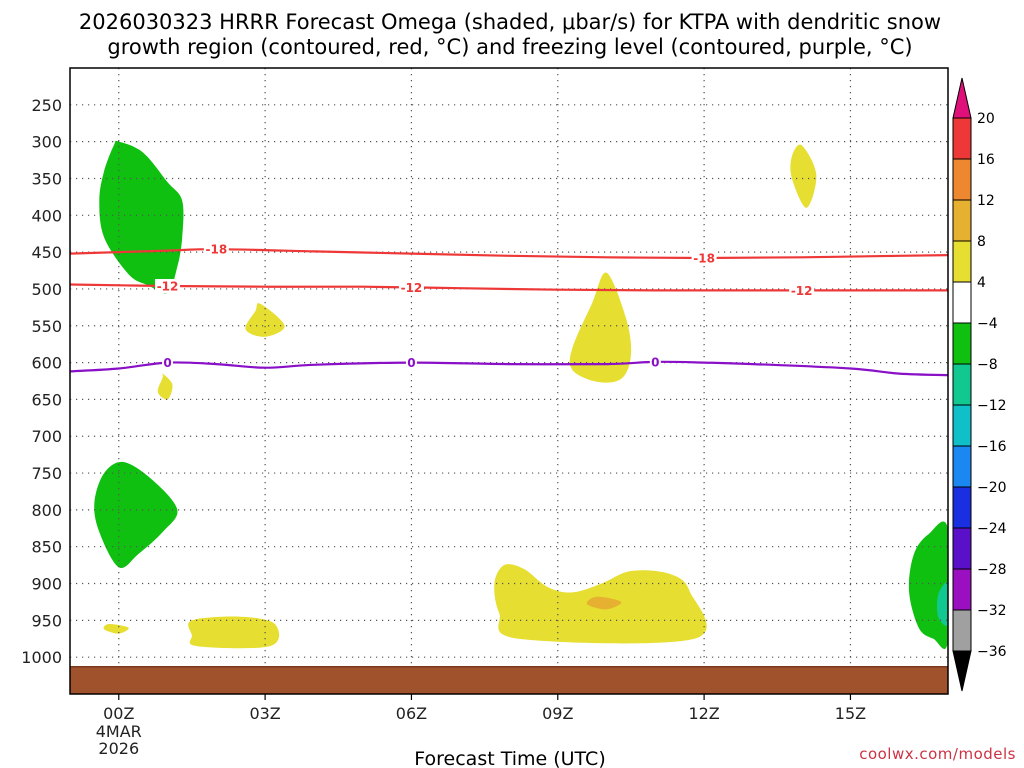  I want to click on colorbar-label: −32, so click(992, 611).